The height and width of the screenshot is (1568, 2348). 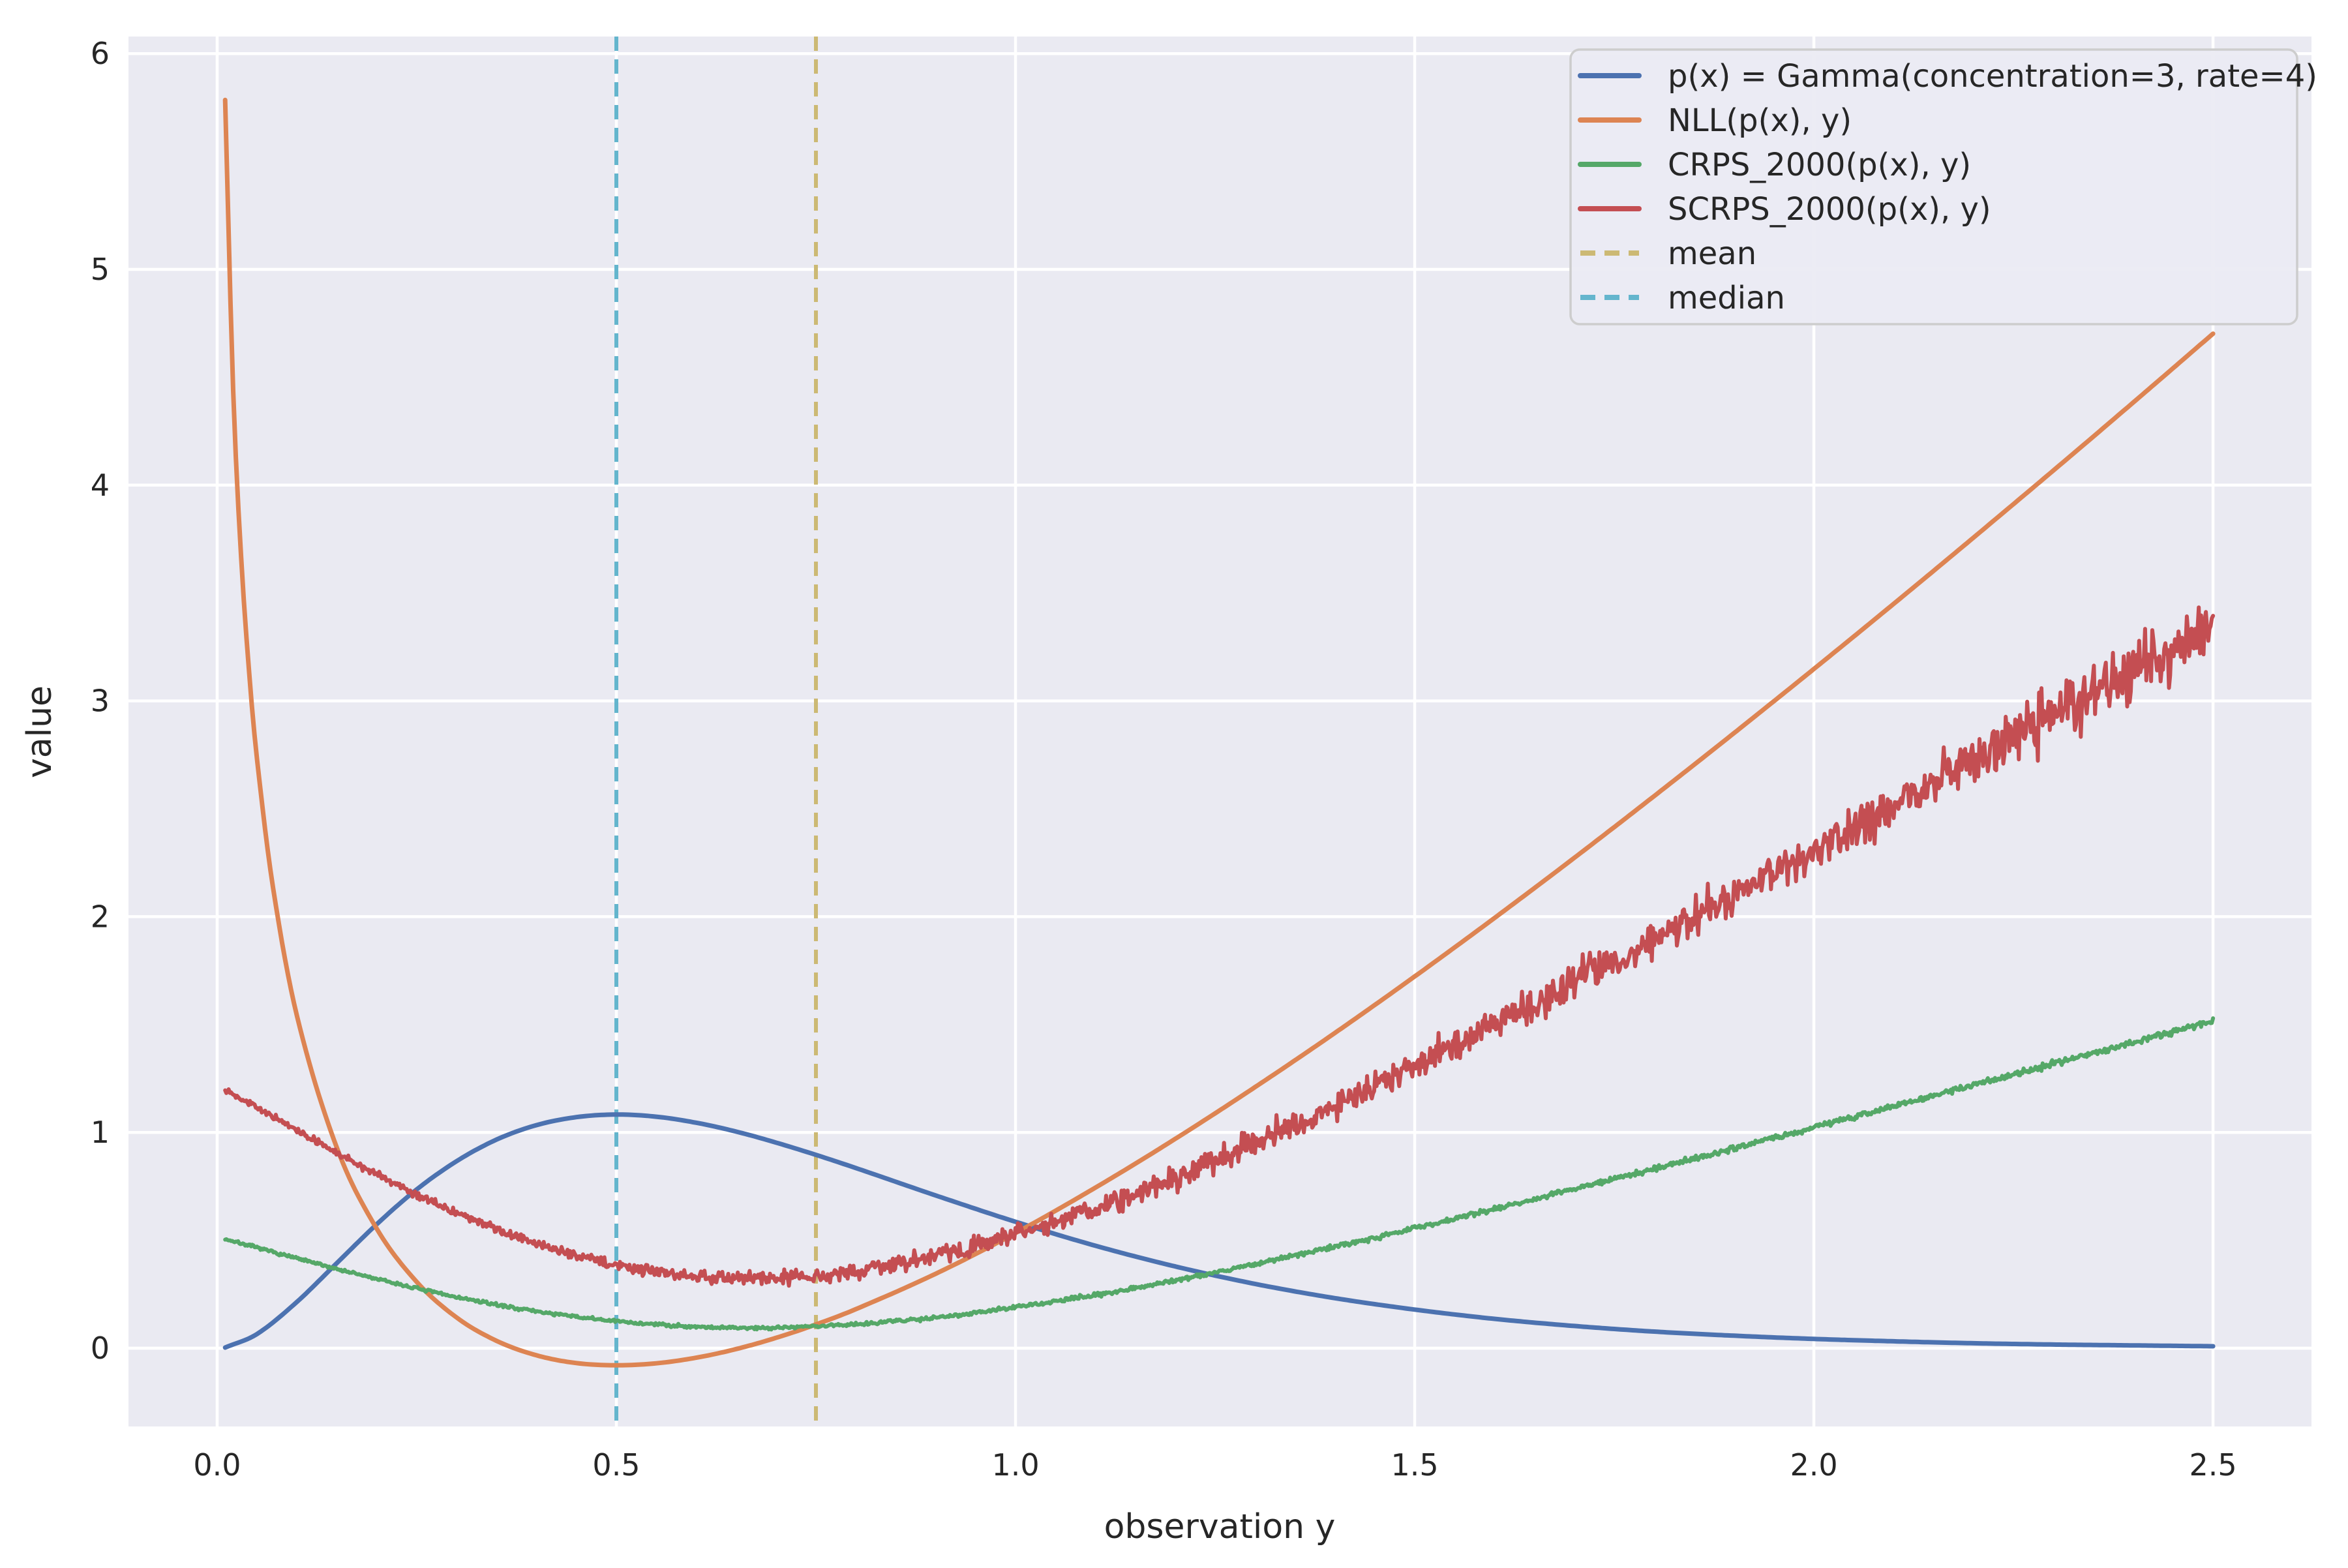 What do you see at coordinates (101, 53) in the screenshot?
I see `y-tick-6: 6` at bounding box center [101, 53].